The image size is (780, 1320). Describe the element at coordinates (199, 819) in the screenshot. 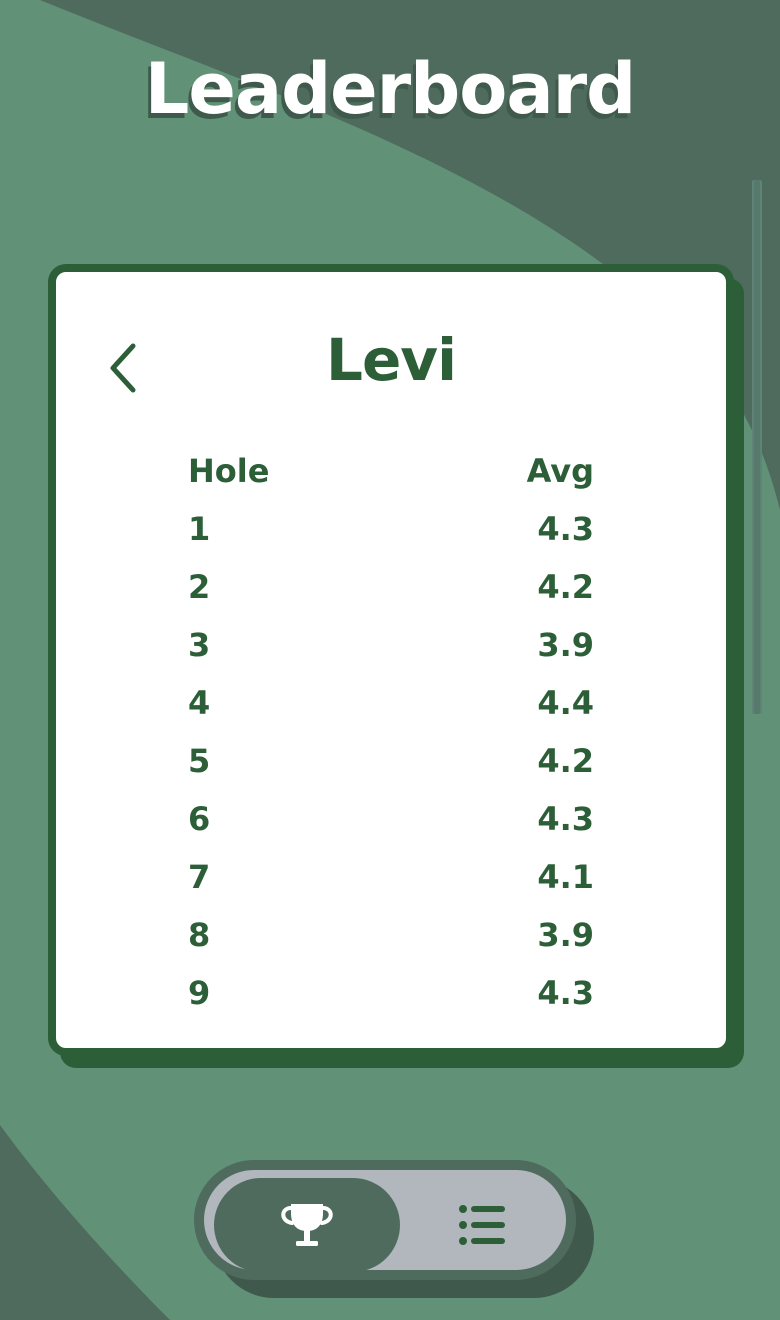

I see `hole-number: 6` at that location.